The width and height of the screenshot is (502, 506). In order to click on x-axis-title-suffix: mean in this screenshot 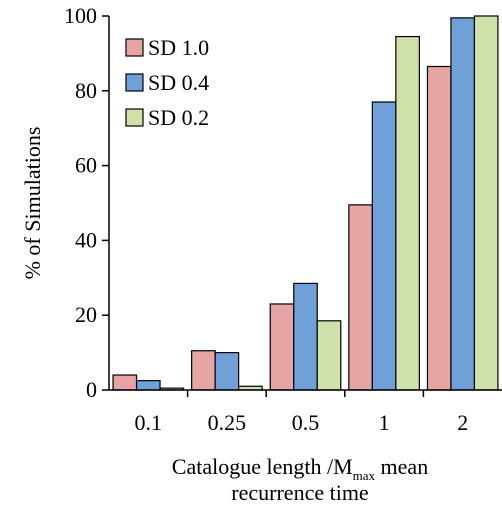, I will do `click(401, 466)`.